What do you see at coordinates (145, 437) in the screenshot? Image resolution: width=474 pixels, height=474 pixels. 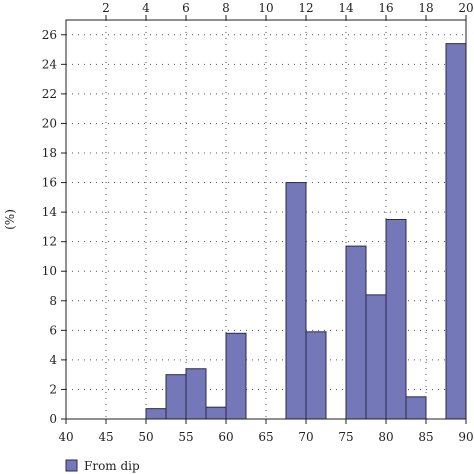 I see `x-tick-label-50: 50` at bounding box center [145, 437].